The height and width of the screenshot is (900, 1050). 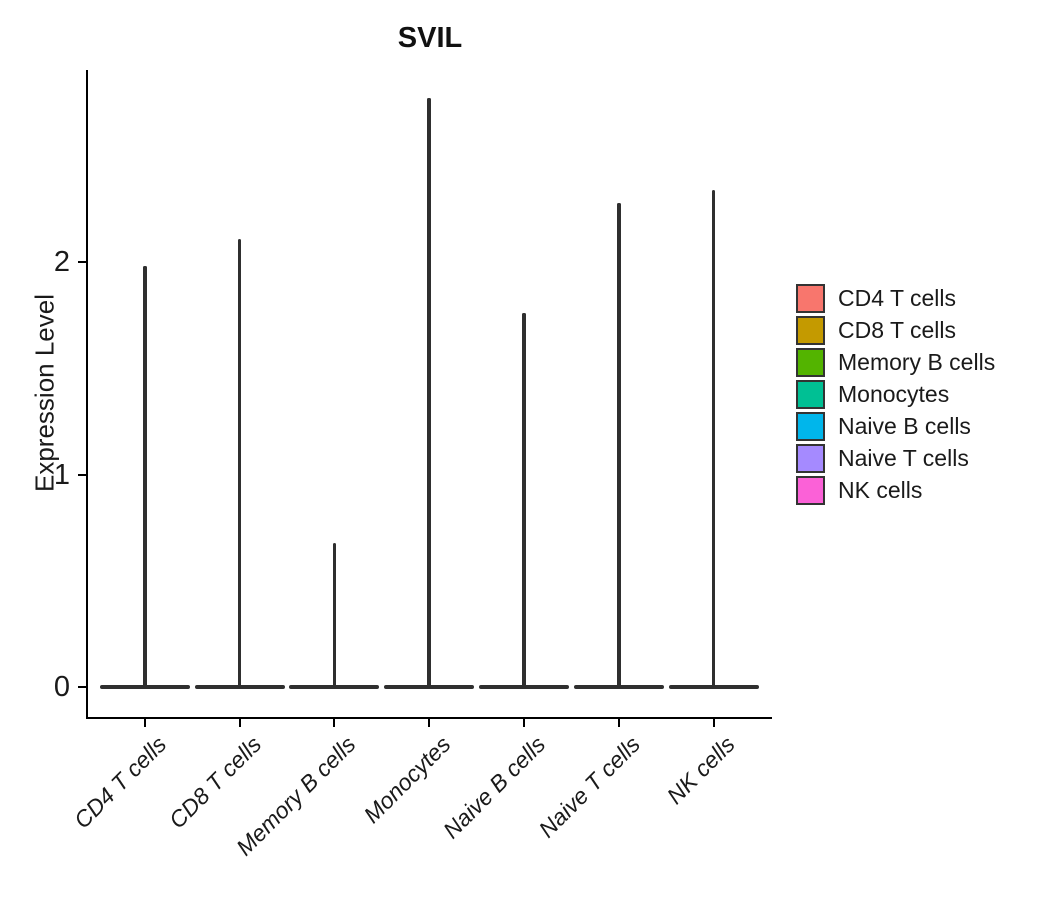 I want to click on legend-item: Naive B cells, so click(x=895, y=426).